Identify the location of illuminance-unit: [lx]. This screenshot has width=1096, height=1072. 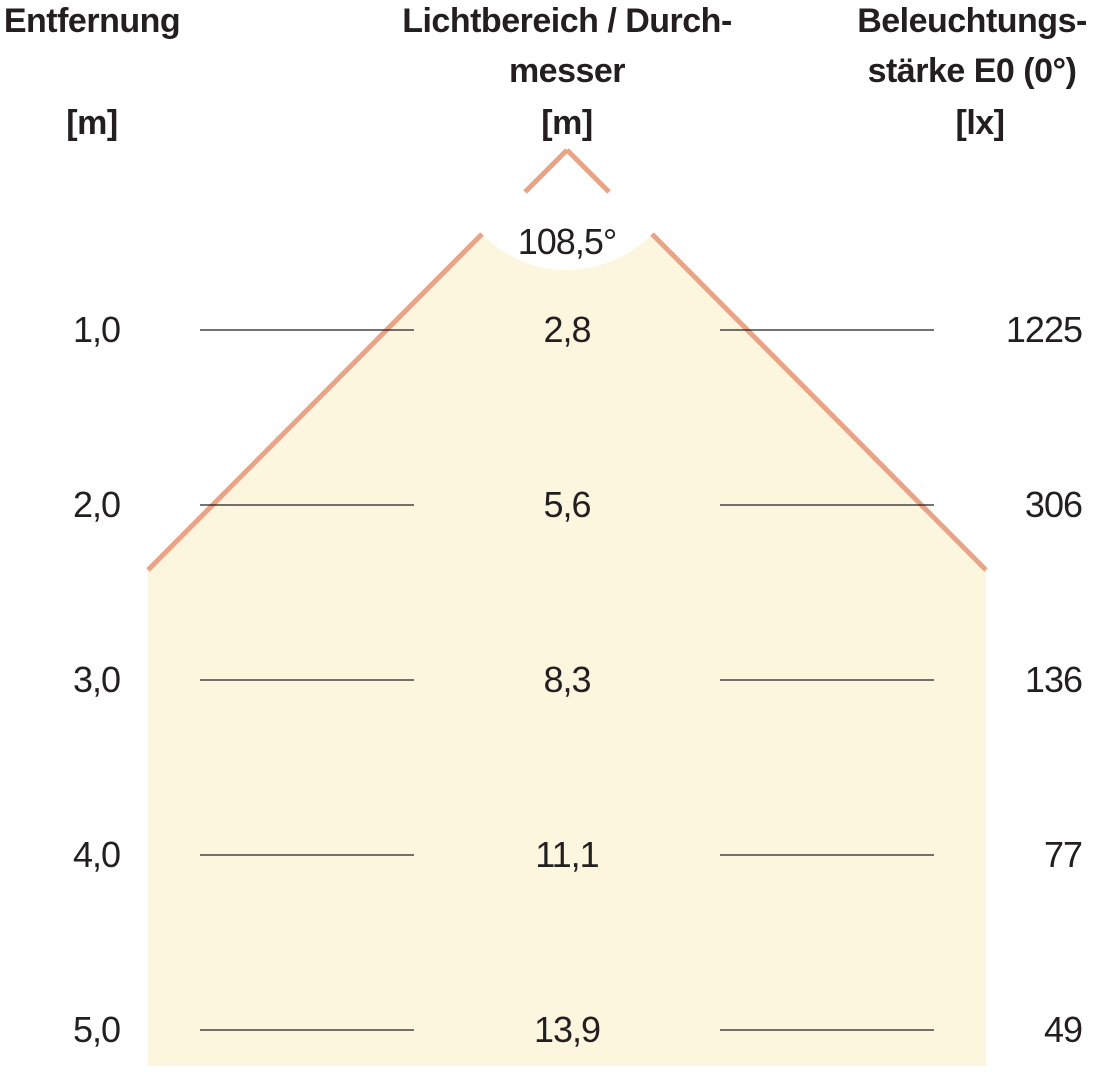
(980, 123).